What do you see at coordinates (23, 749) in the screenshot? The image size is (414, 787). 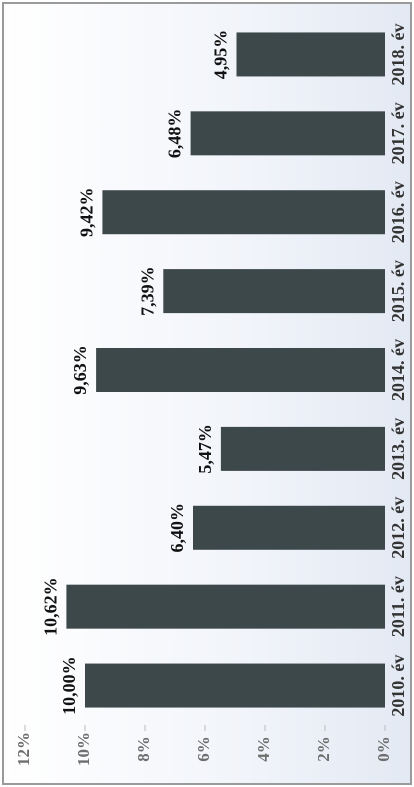 I see `y-tick-label: 12%` at bounding box center [23, 749].